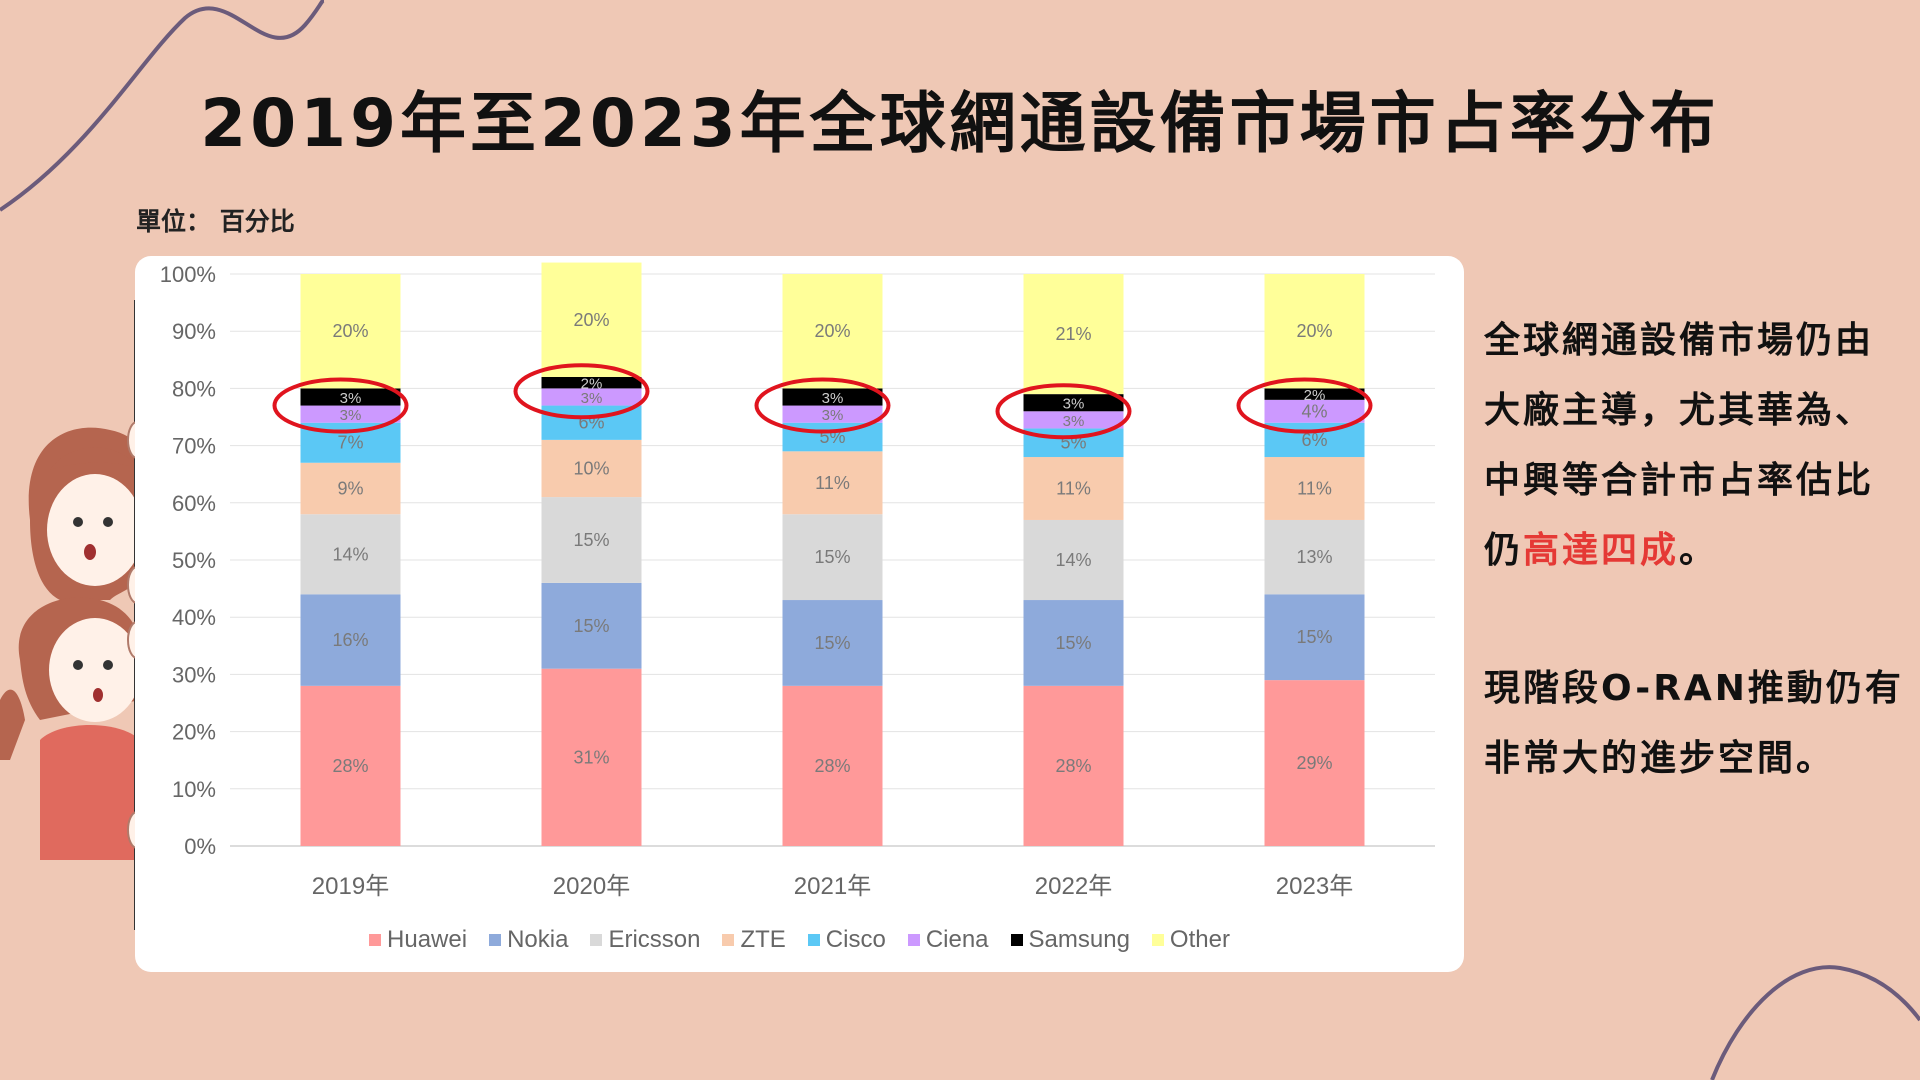 The width and height of the screenshot is (1920, 1080). Describe the element at coordinates (350, 443) in the screenshot. I see `data-label: 7%` at that location.